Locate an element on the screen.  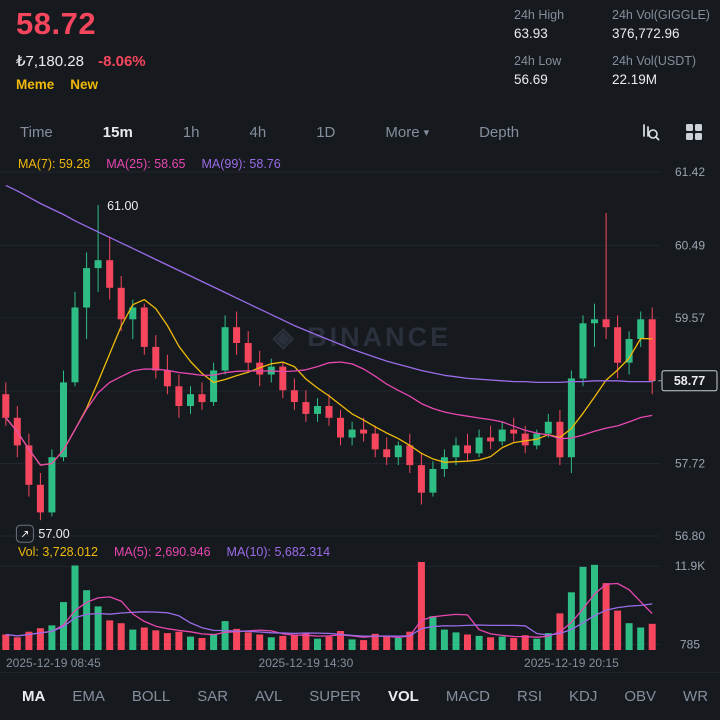
fiat-price: ₺7,180.28 is located at coordinates (50, 61).